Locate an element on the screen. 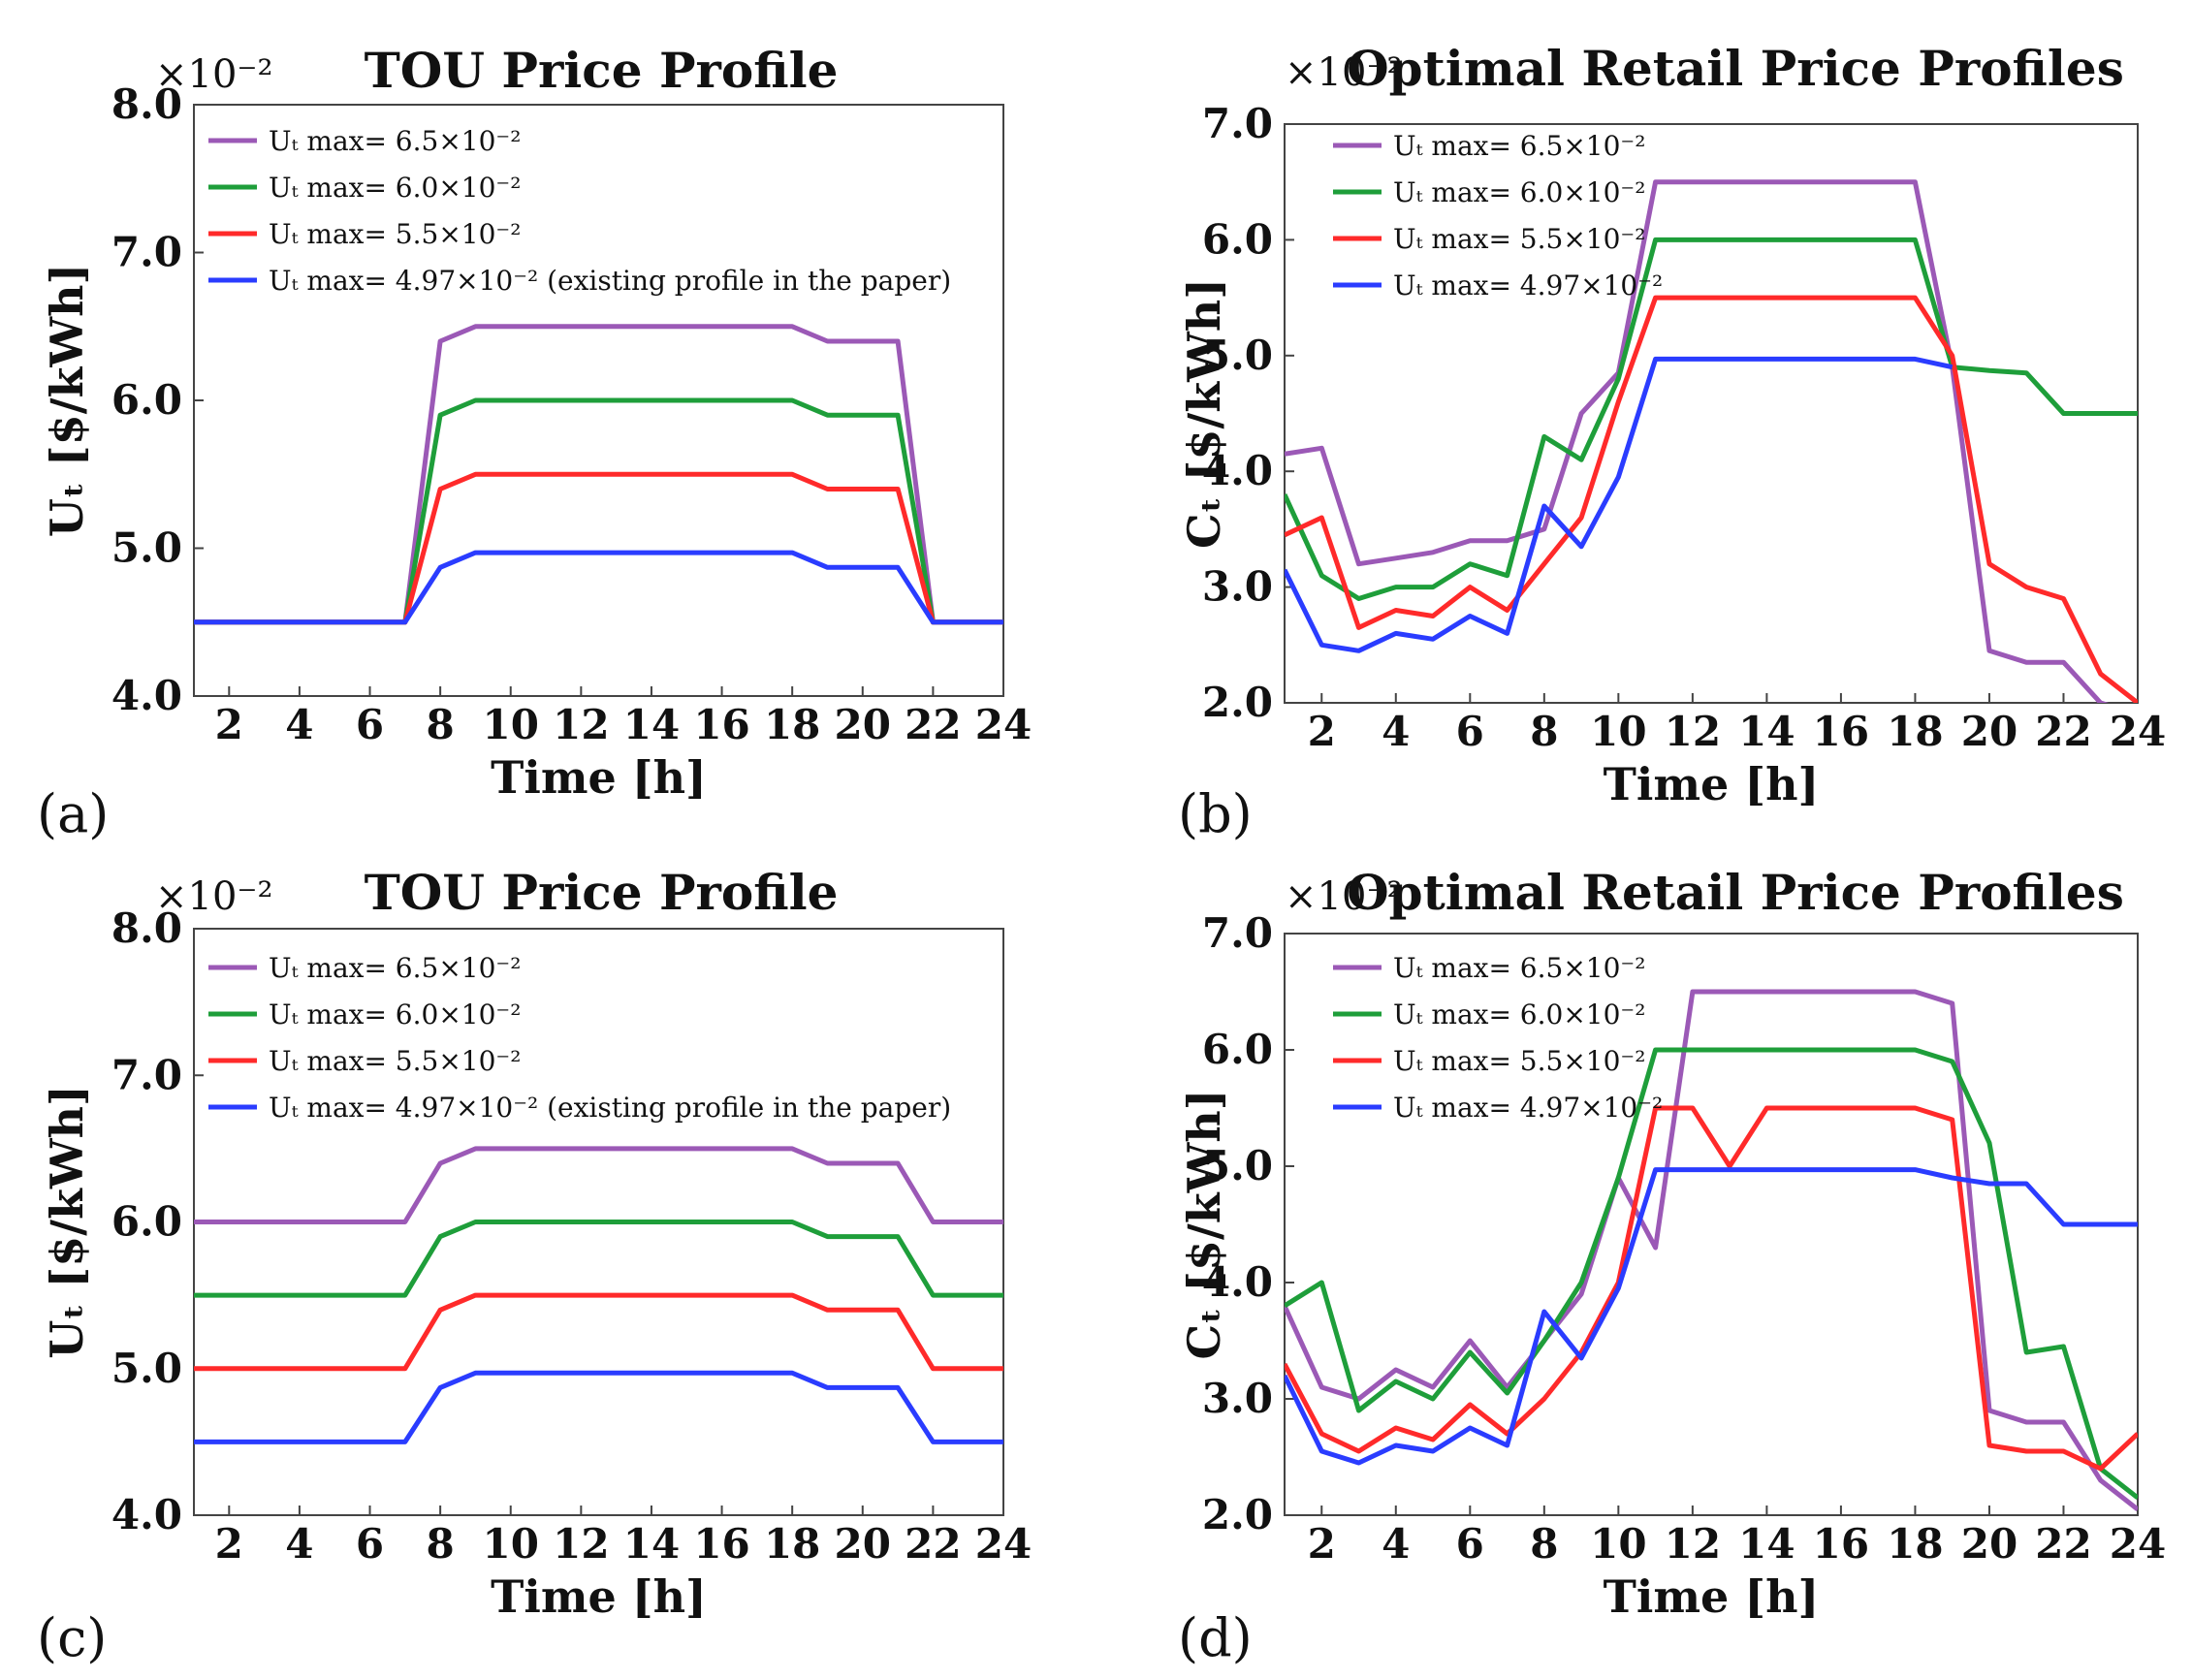 This screenshot has width=2192, height=1680. chart-title: Optimal Retail Price Profiles is located at coordinates (1735, 68).